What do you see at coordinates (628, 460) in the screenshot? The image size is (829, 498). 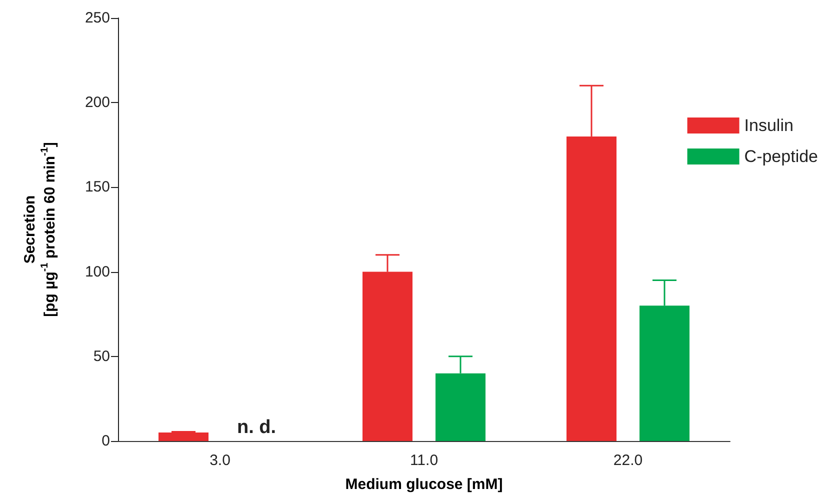 I see `x-tick-label: 22.0` at bounding box center [628, 460].